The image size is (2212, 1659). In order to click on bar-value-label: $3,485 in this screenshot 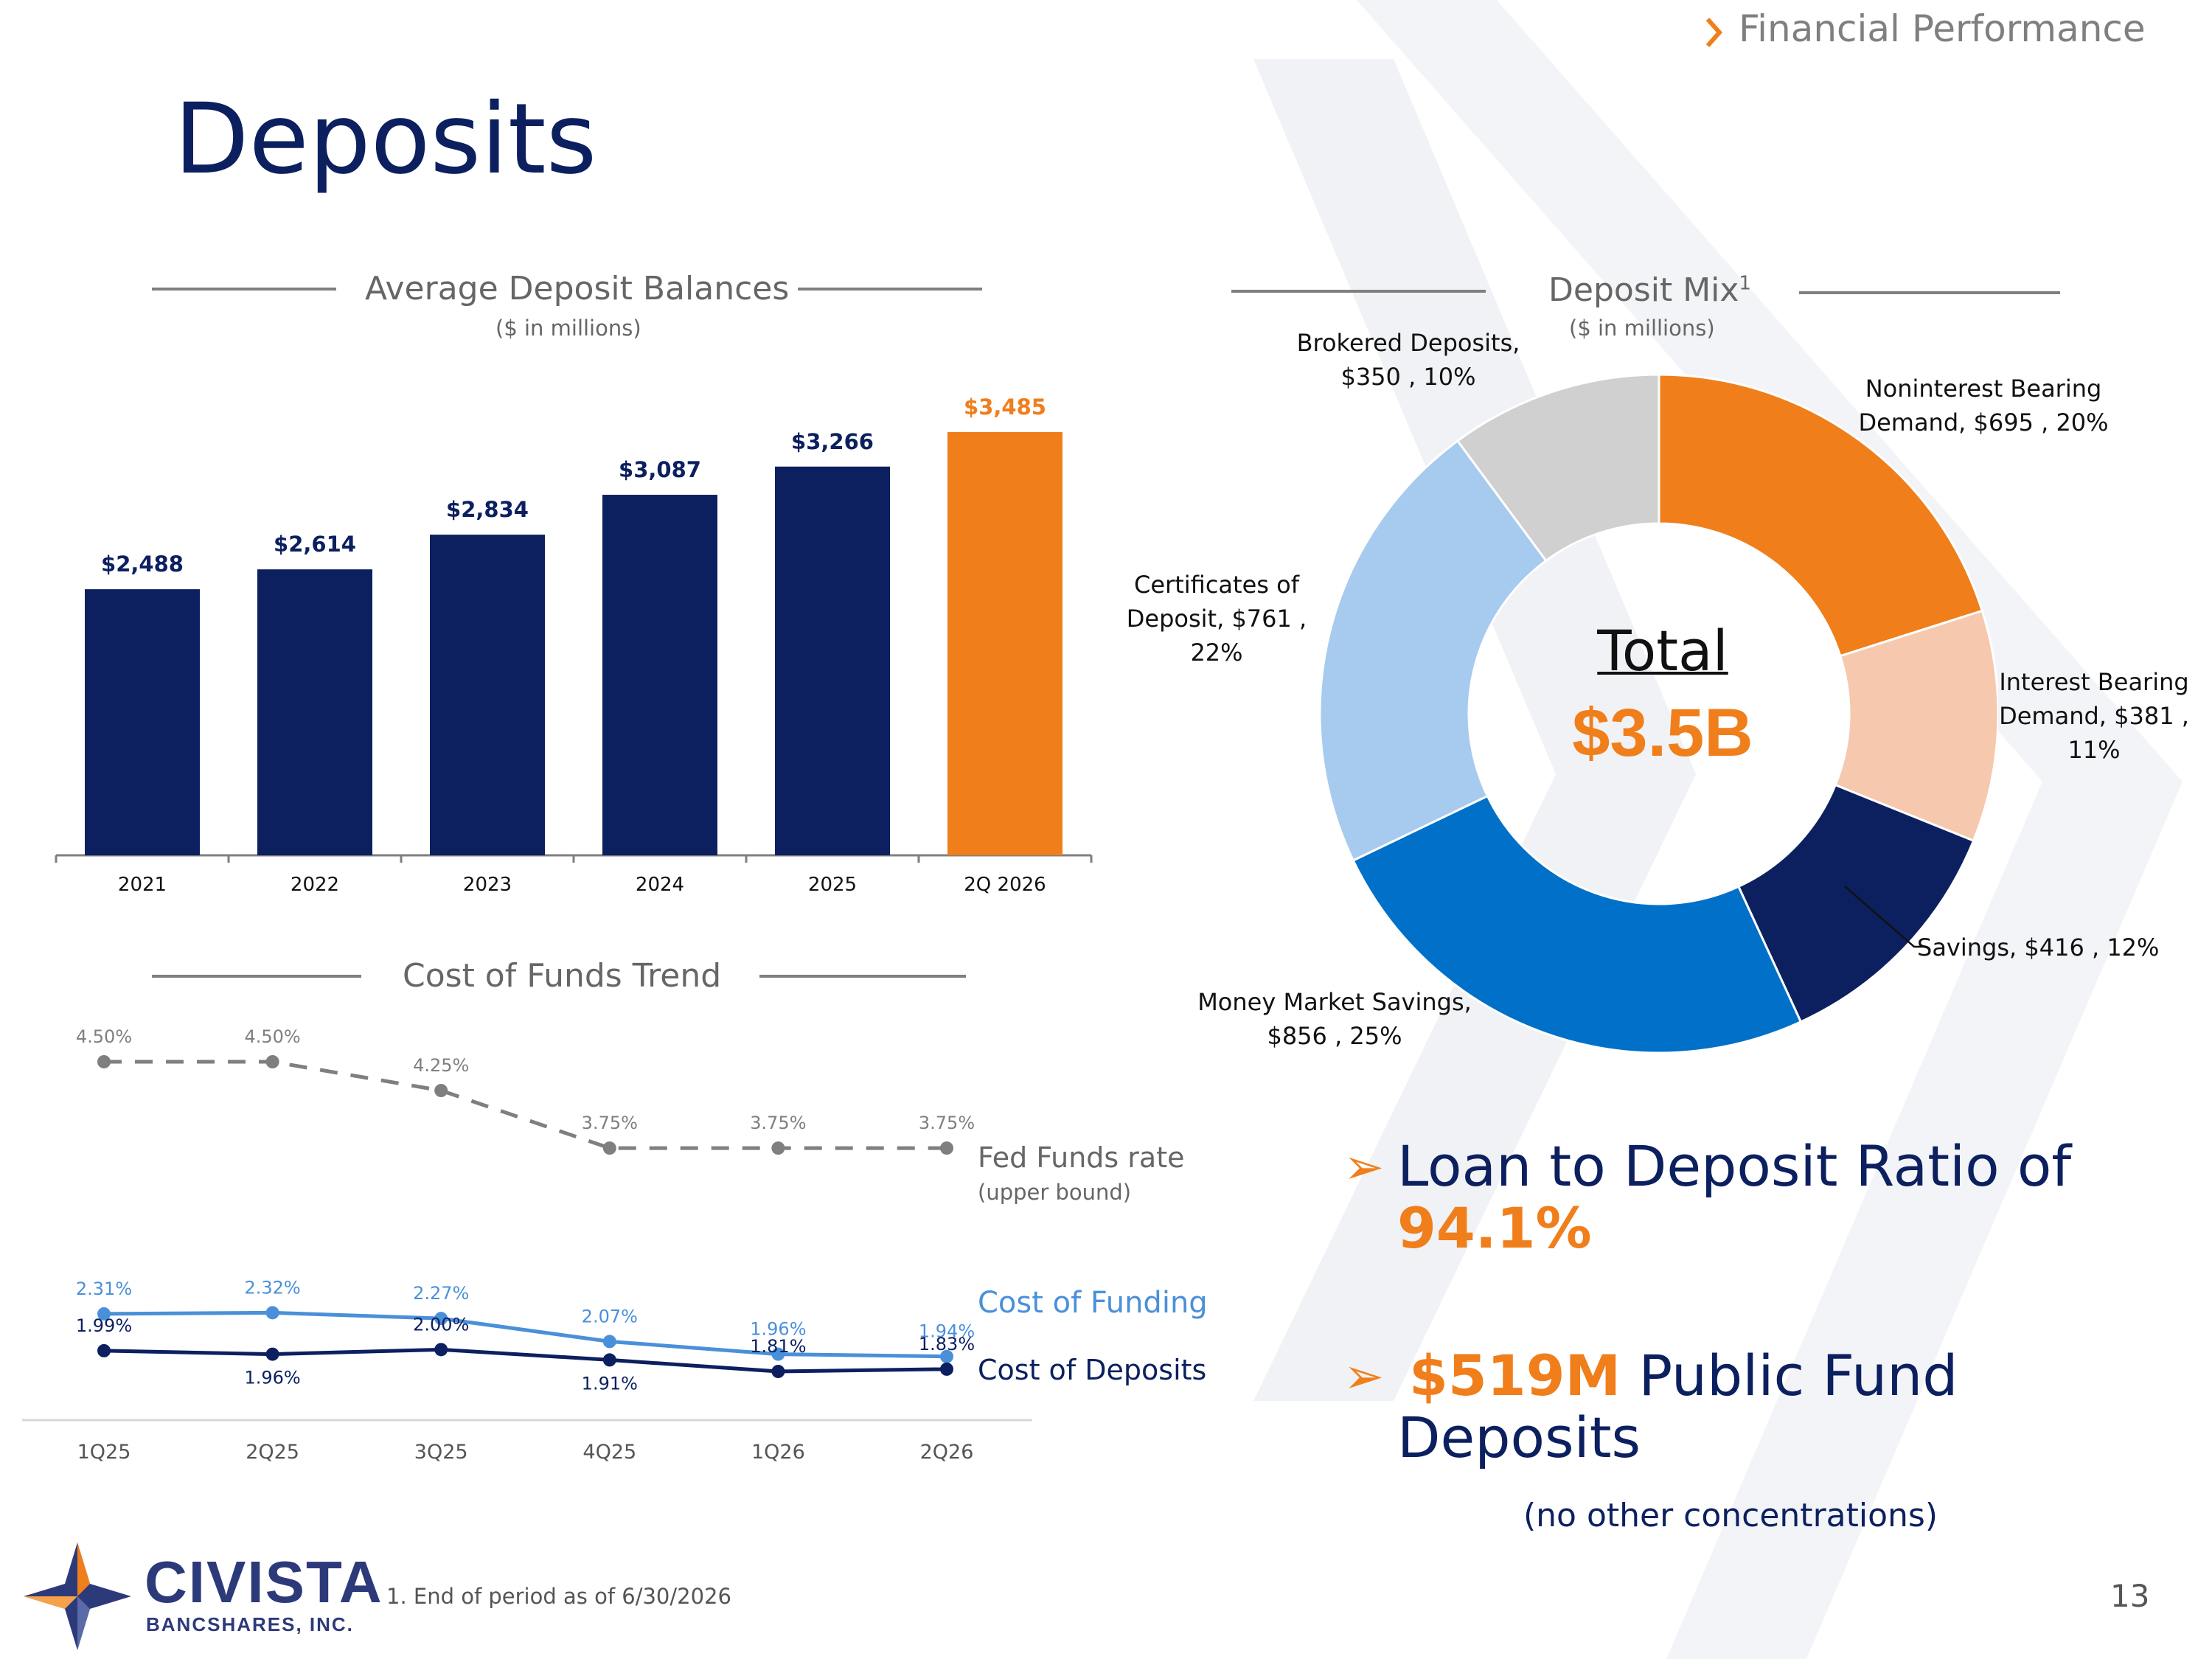, I will do `click(1005, 407)`.